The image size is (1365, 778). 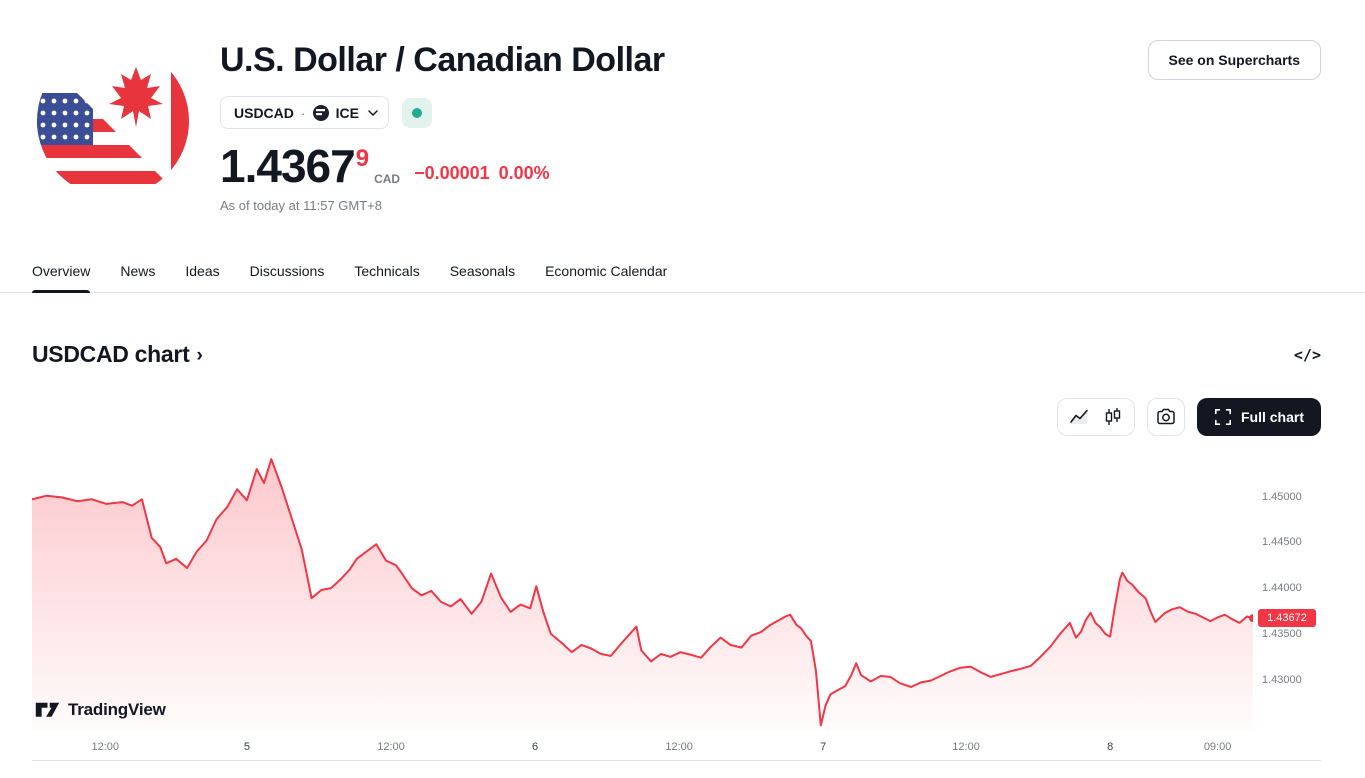 What do you see at coordinates (320, 112) in the screenshot?
I see `exchange-logo-icon` at bounding box center [320, 112].